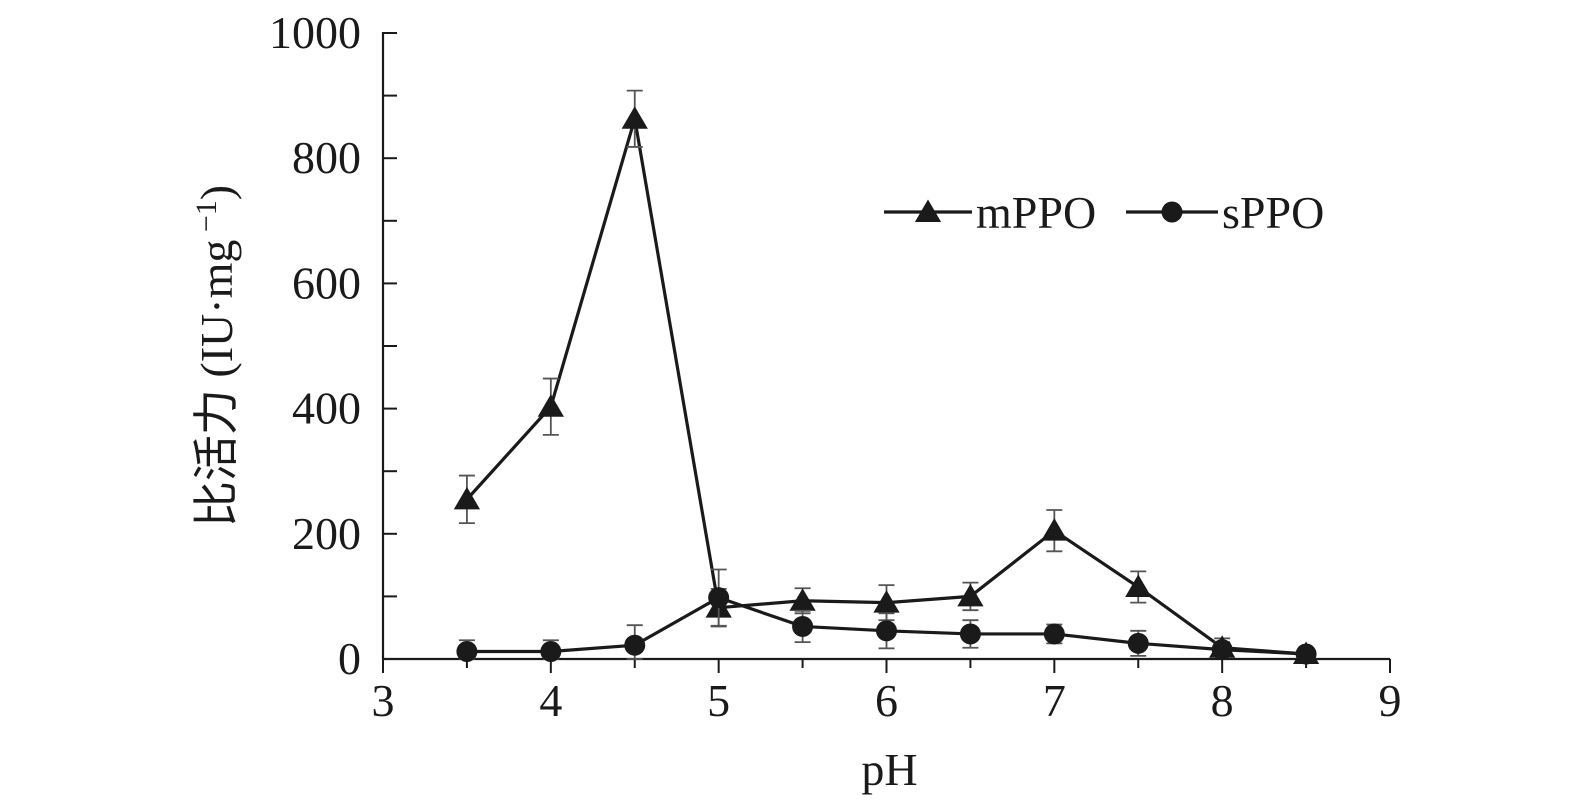 This screenshot has height=812, width=1575. What do you see at coordinates (326, 282) in the screenshot?
I see `y-tick-label: 600` at bounding box center [326, 282].